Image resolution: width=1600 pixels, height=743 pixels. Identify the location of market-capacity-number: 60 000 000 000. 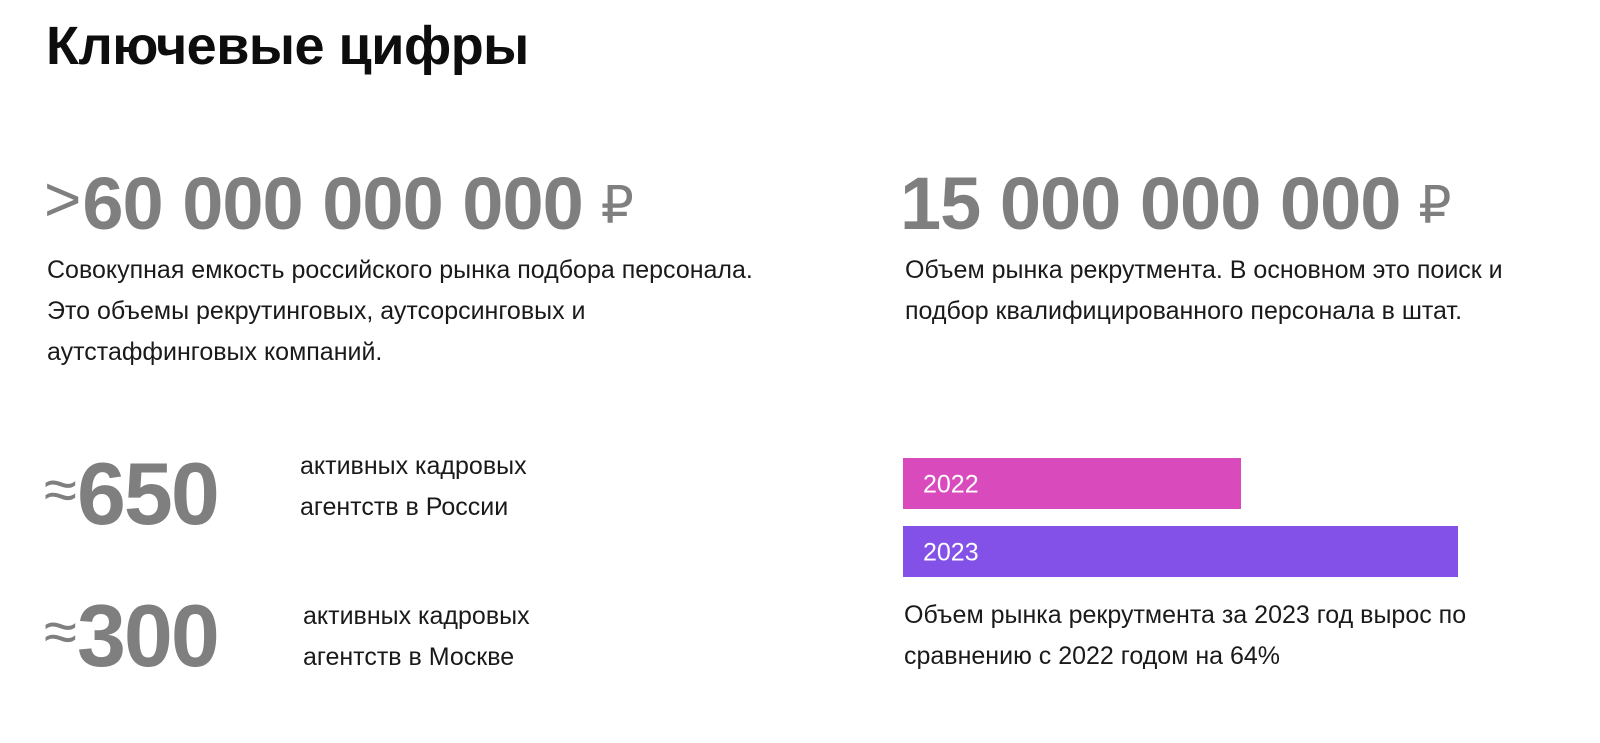
(332, 203).